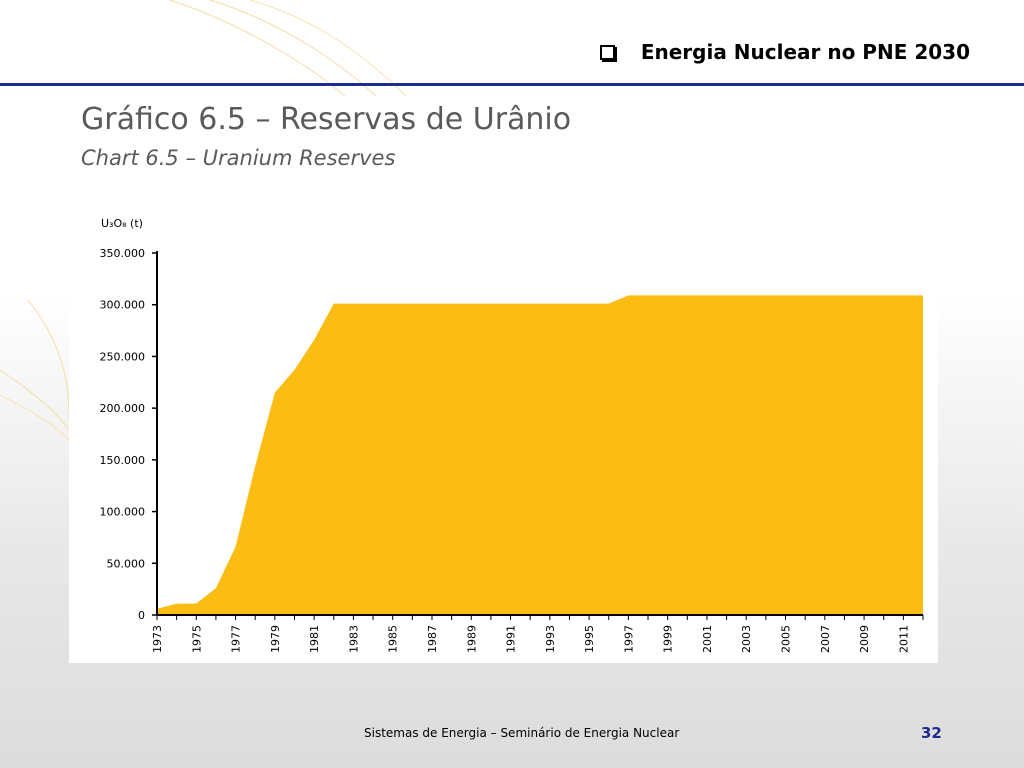 This screenshot has width=1024, height=768. I want to click on y-tick-label: 300.000, so click(123, 305).